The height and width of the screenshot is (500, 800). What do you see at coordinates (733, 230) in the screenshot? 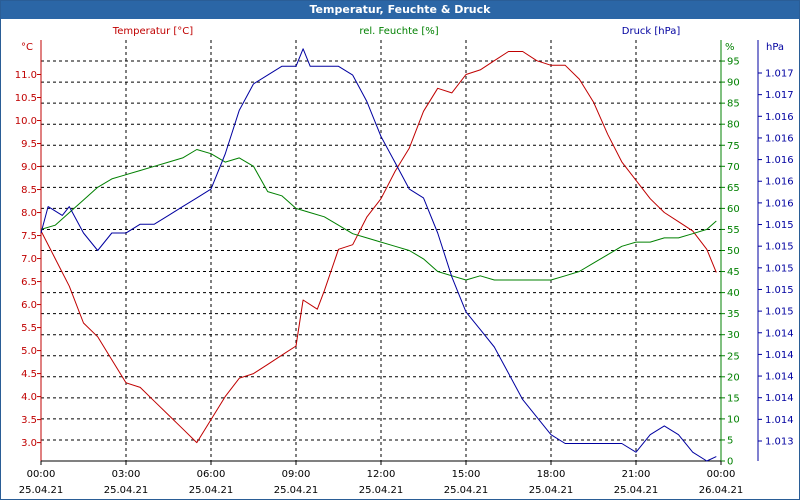
I see `humidity-tick-label: 55` at bounding box center [733, 230].